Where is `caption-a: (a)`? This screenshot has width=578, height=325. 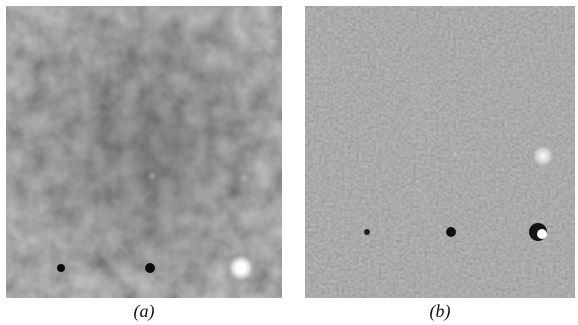
caption-a: (a) is located at coordinates (144, 311).